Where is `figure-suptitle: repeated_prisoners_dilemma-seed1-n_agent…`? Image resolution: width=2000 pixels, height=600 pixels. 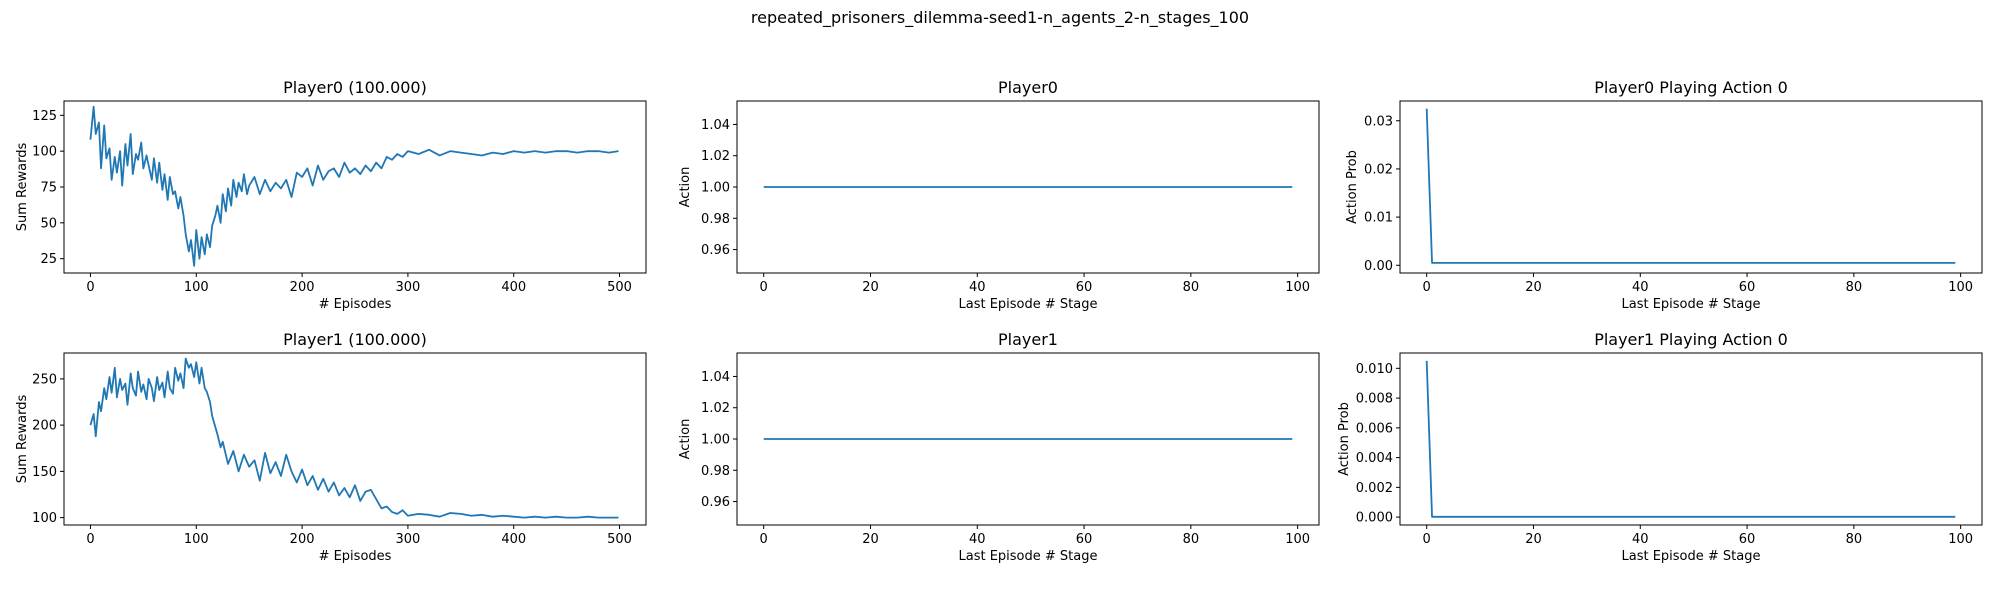 figure-suptitle: repeated_prisoners_dilemma-seed1-n_agent… is located at coordinates (1000, 17).